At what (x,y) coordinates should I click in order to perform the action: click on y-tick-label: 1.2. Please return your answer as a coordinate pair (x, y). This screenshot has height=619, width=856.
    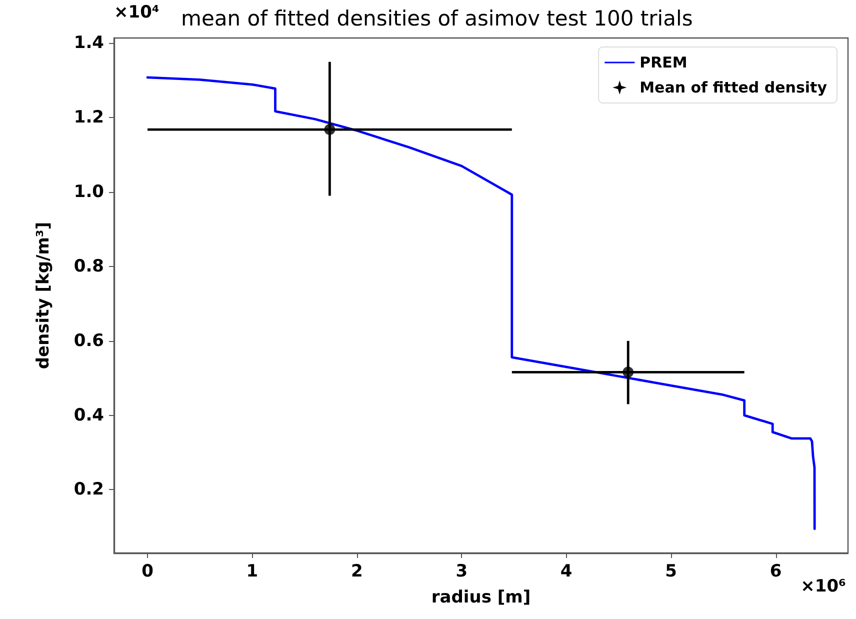
    Looking at the image, I should click on (89, 118).